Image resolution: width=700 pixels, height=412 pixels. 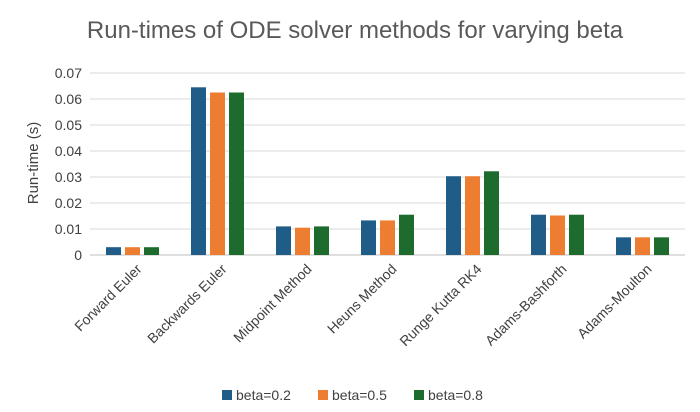 I want to click on y-tick-labels: 0 0.01 0.02 0.03 0.04 0.05 0.06 0.07, so click(x=68, y=164).